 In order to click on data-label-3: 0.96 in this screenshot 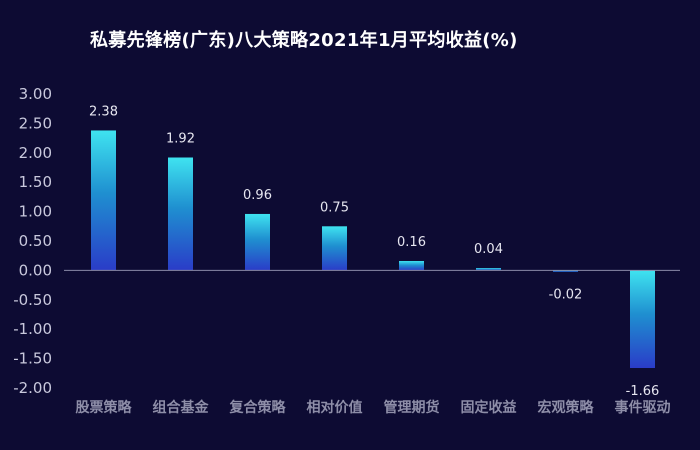, I will do `click(257, 195)`.